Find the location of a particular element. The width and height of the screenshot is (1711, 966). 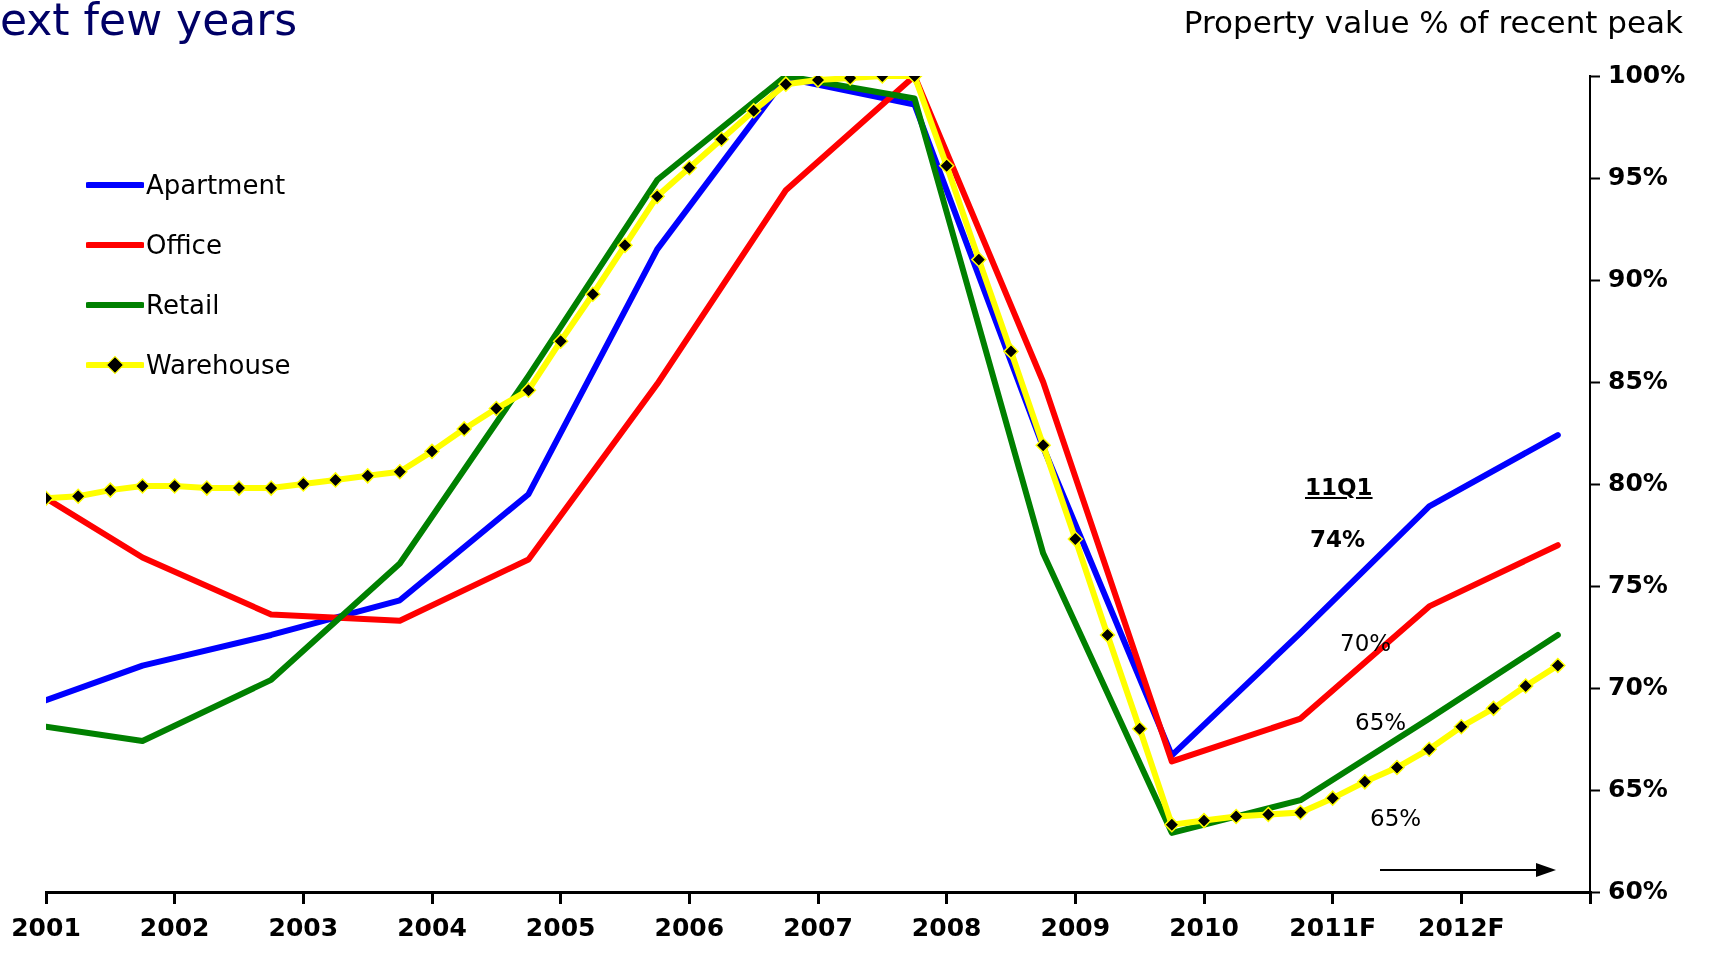

legend-label: Apartment is located at coordinates (216, 185).